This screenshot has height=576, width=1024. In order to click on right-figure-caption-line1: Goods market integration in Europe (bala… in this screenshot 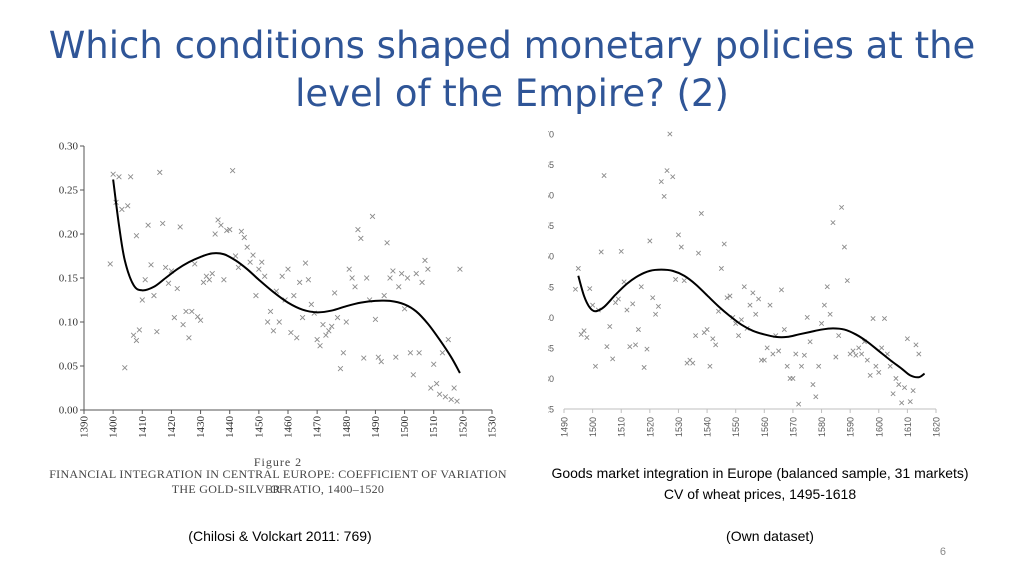, I will do `click(760, 473)`.